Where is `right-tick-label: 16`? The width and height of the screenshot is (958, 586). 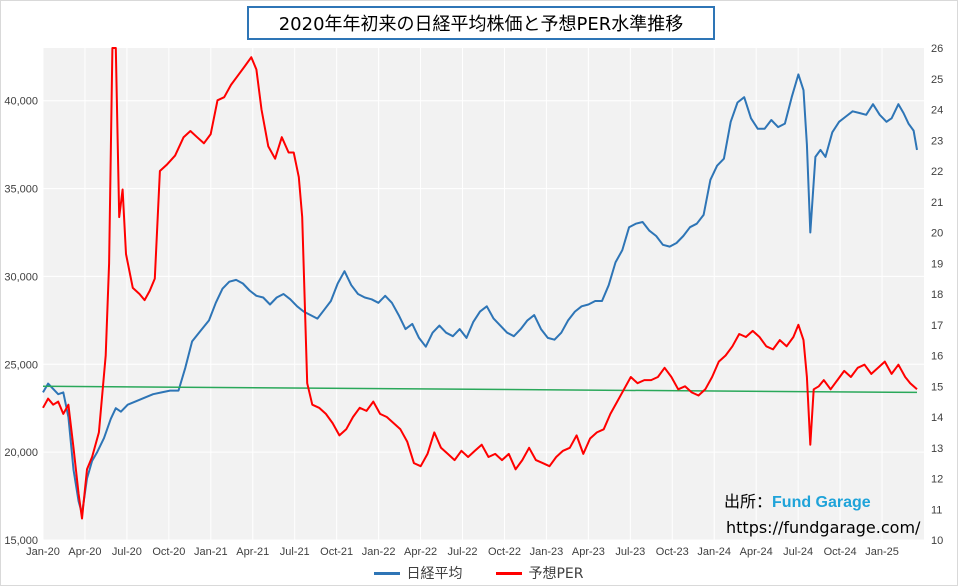 right-tick-label: 16 is located at coordinates (937, 357).